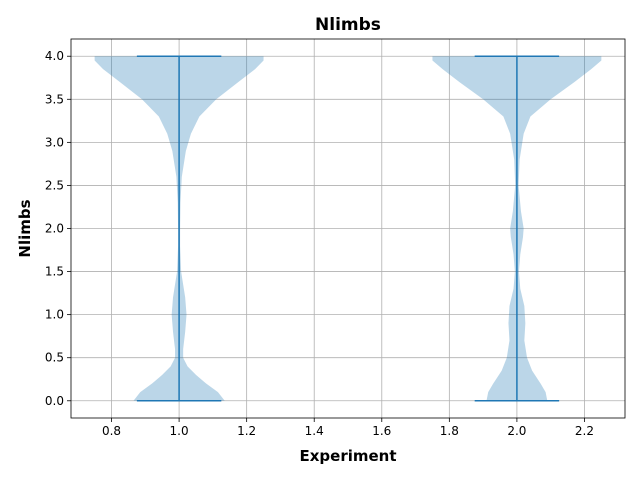 Image resolution: width=640 pixels, height=485 pixels. I want to click on x-tick-label: 2.0, so click(516, 431).